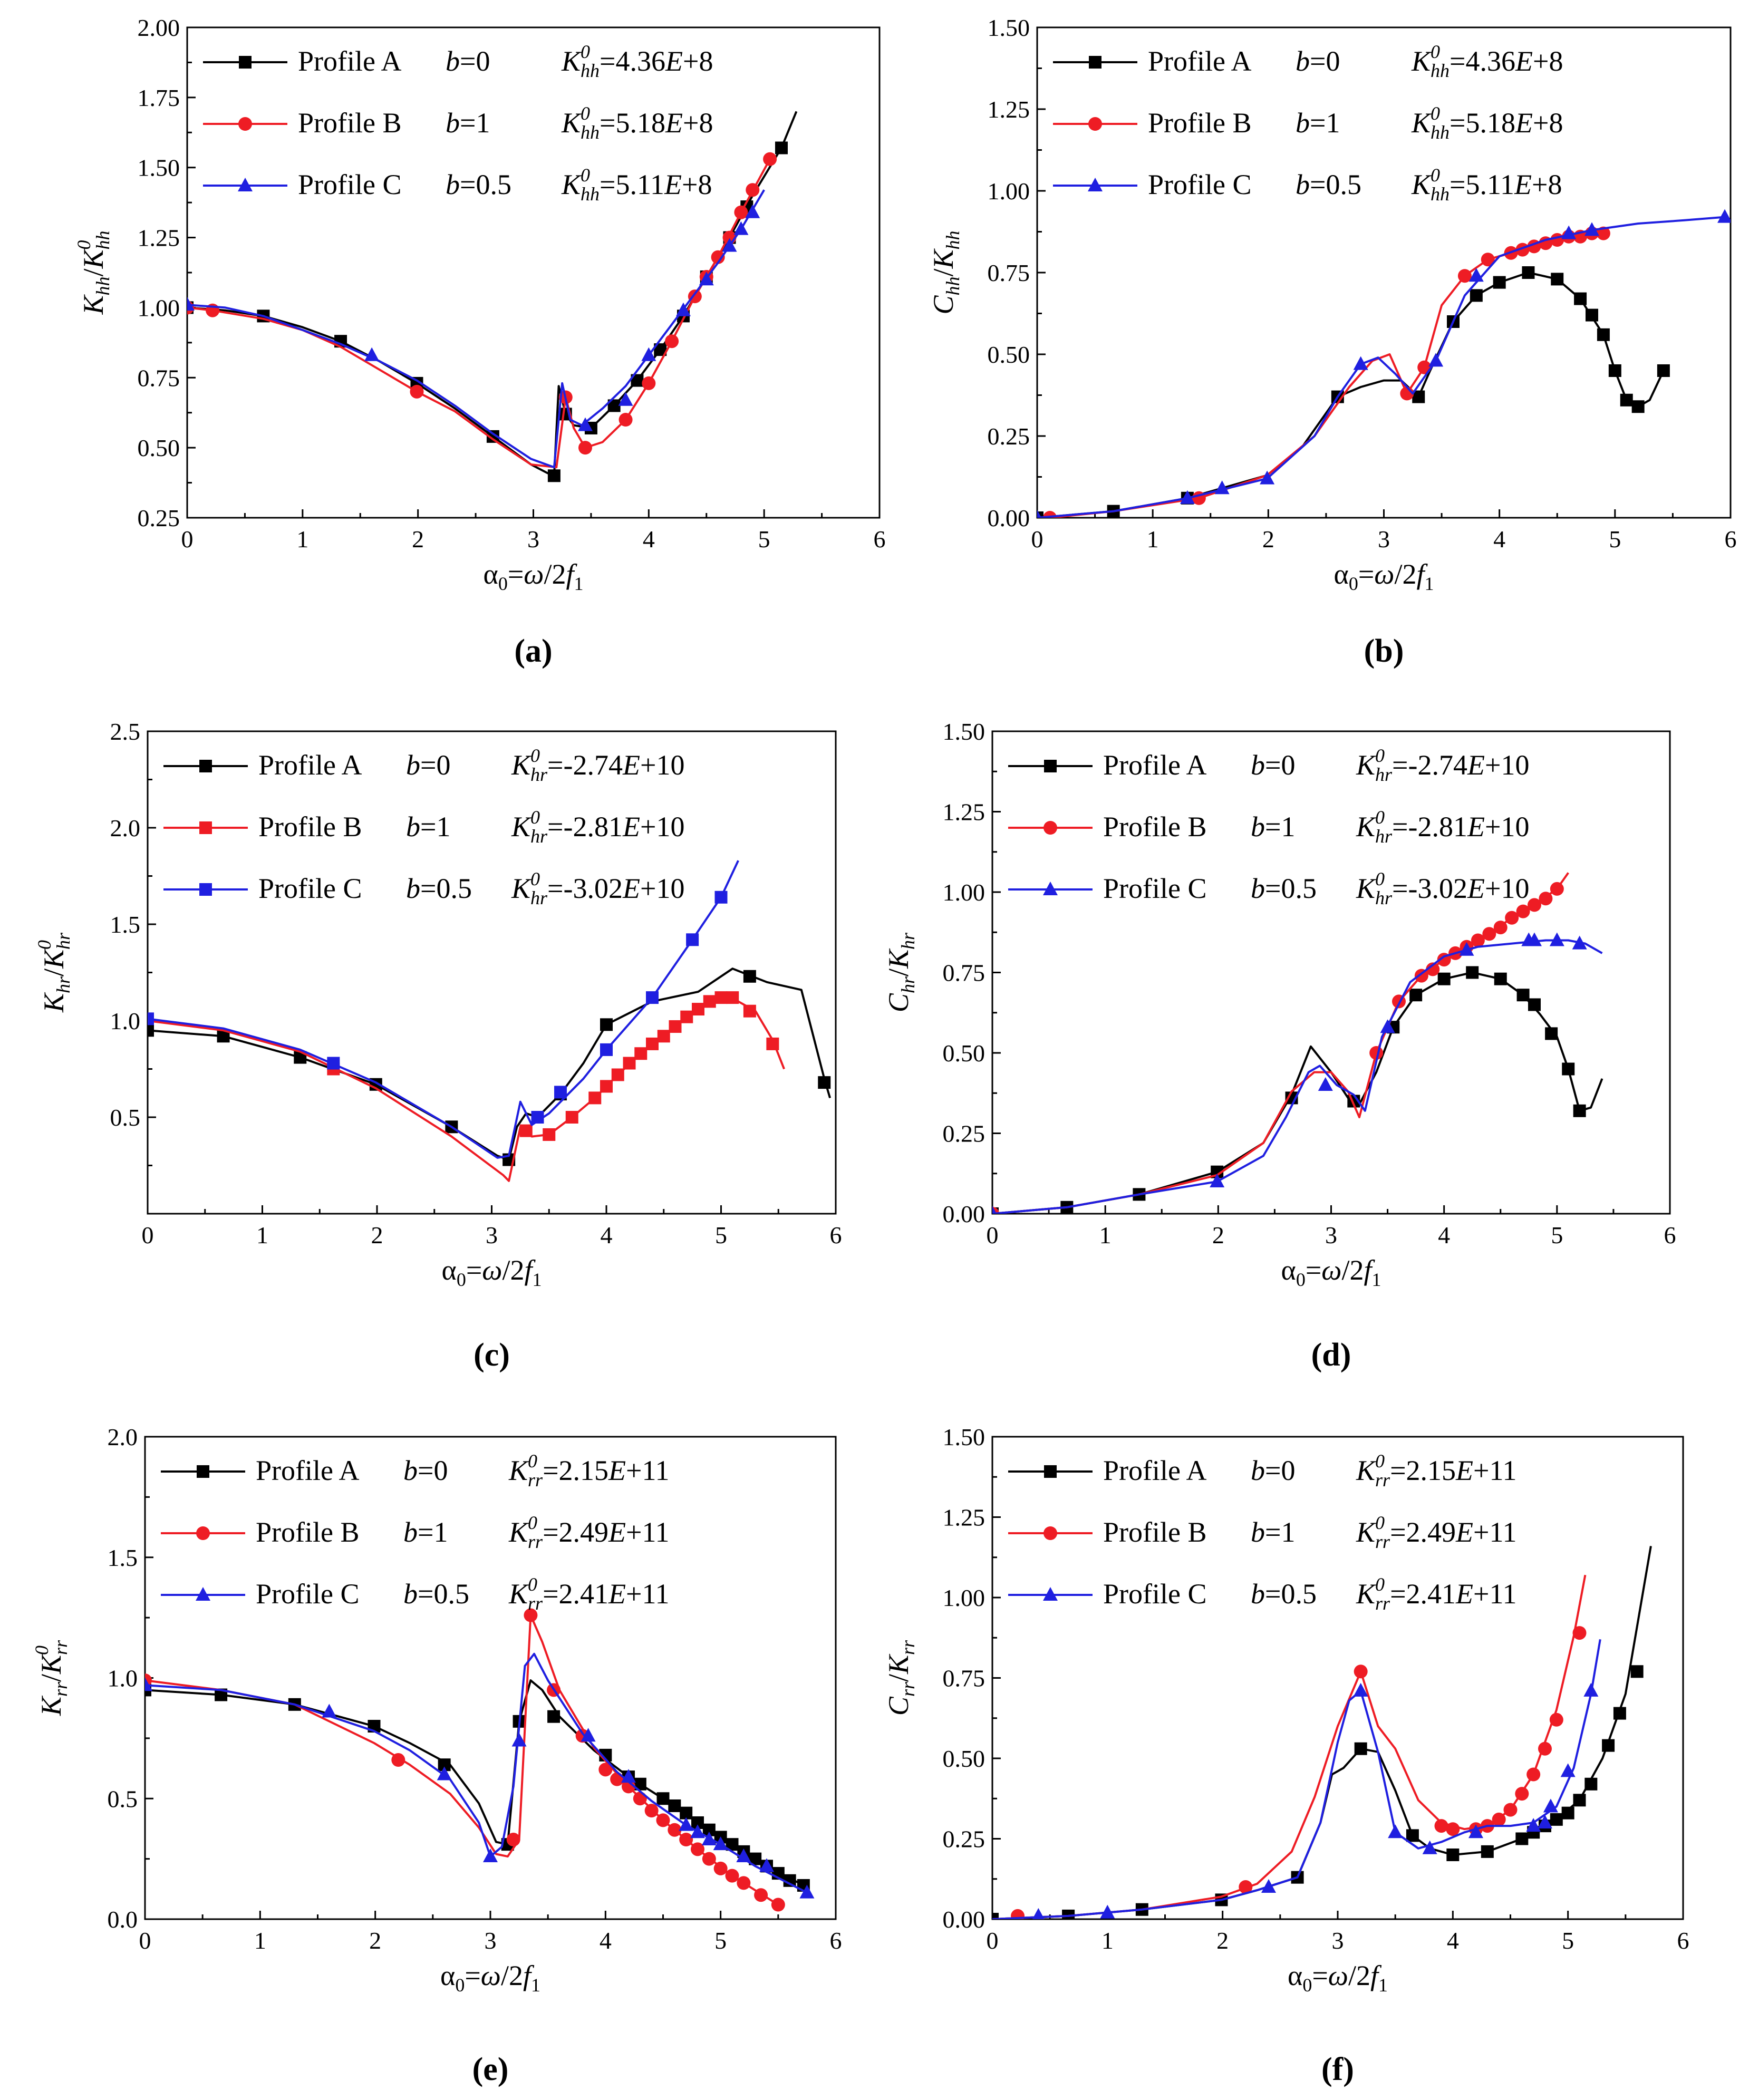  What do you see at coordinates (159, 97) in the screenshot?
I see `y-tick-label: 1.75` at bounding box center [159, 97].